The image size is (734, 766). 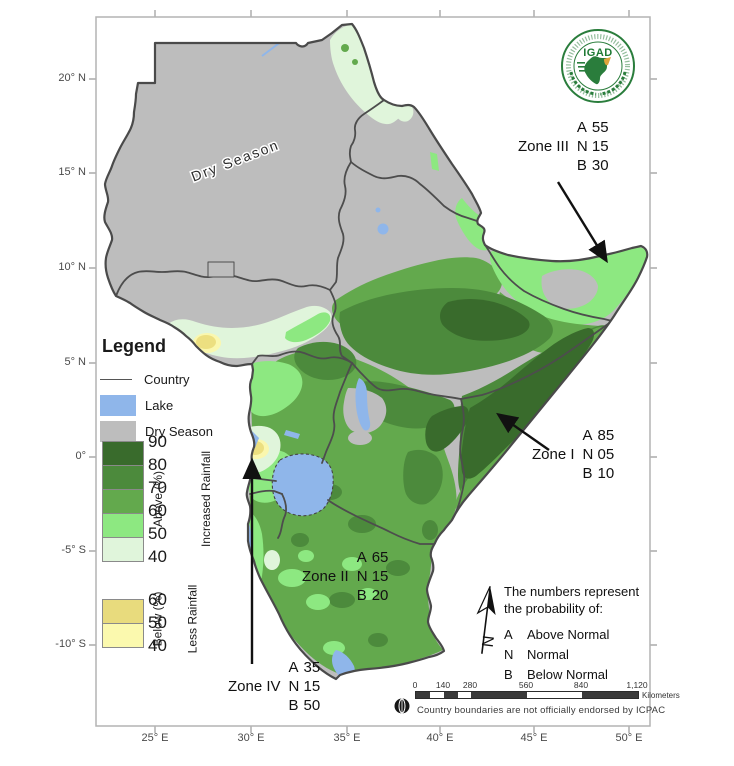 What do you see at coordinates (380, 557) in the screenshot?
I see `zone-value: 65` at bounding box center [380, 557].